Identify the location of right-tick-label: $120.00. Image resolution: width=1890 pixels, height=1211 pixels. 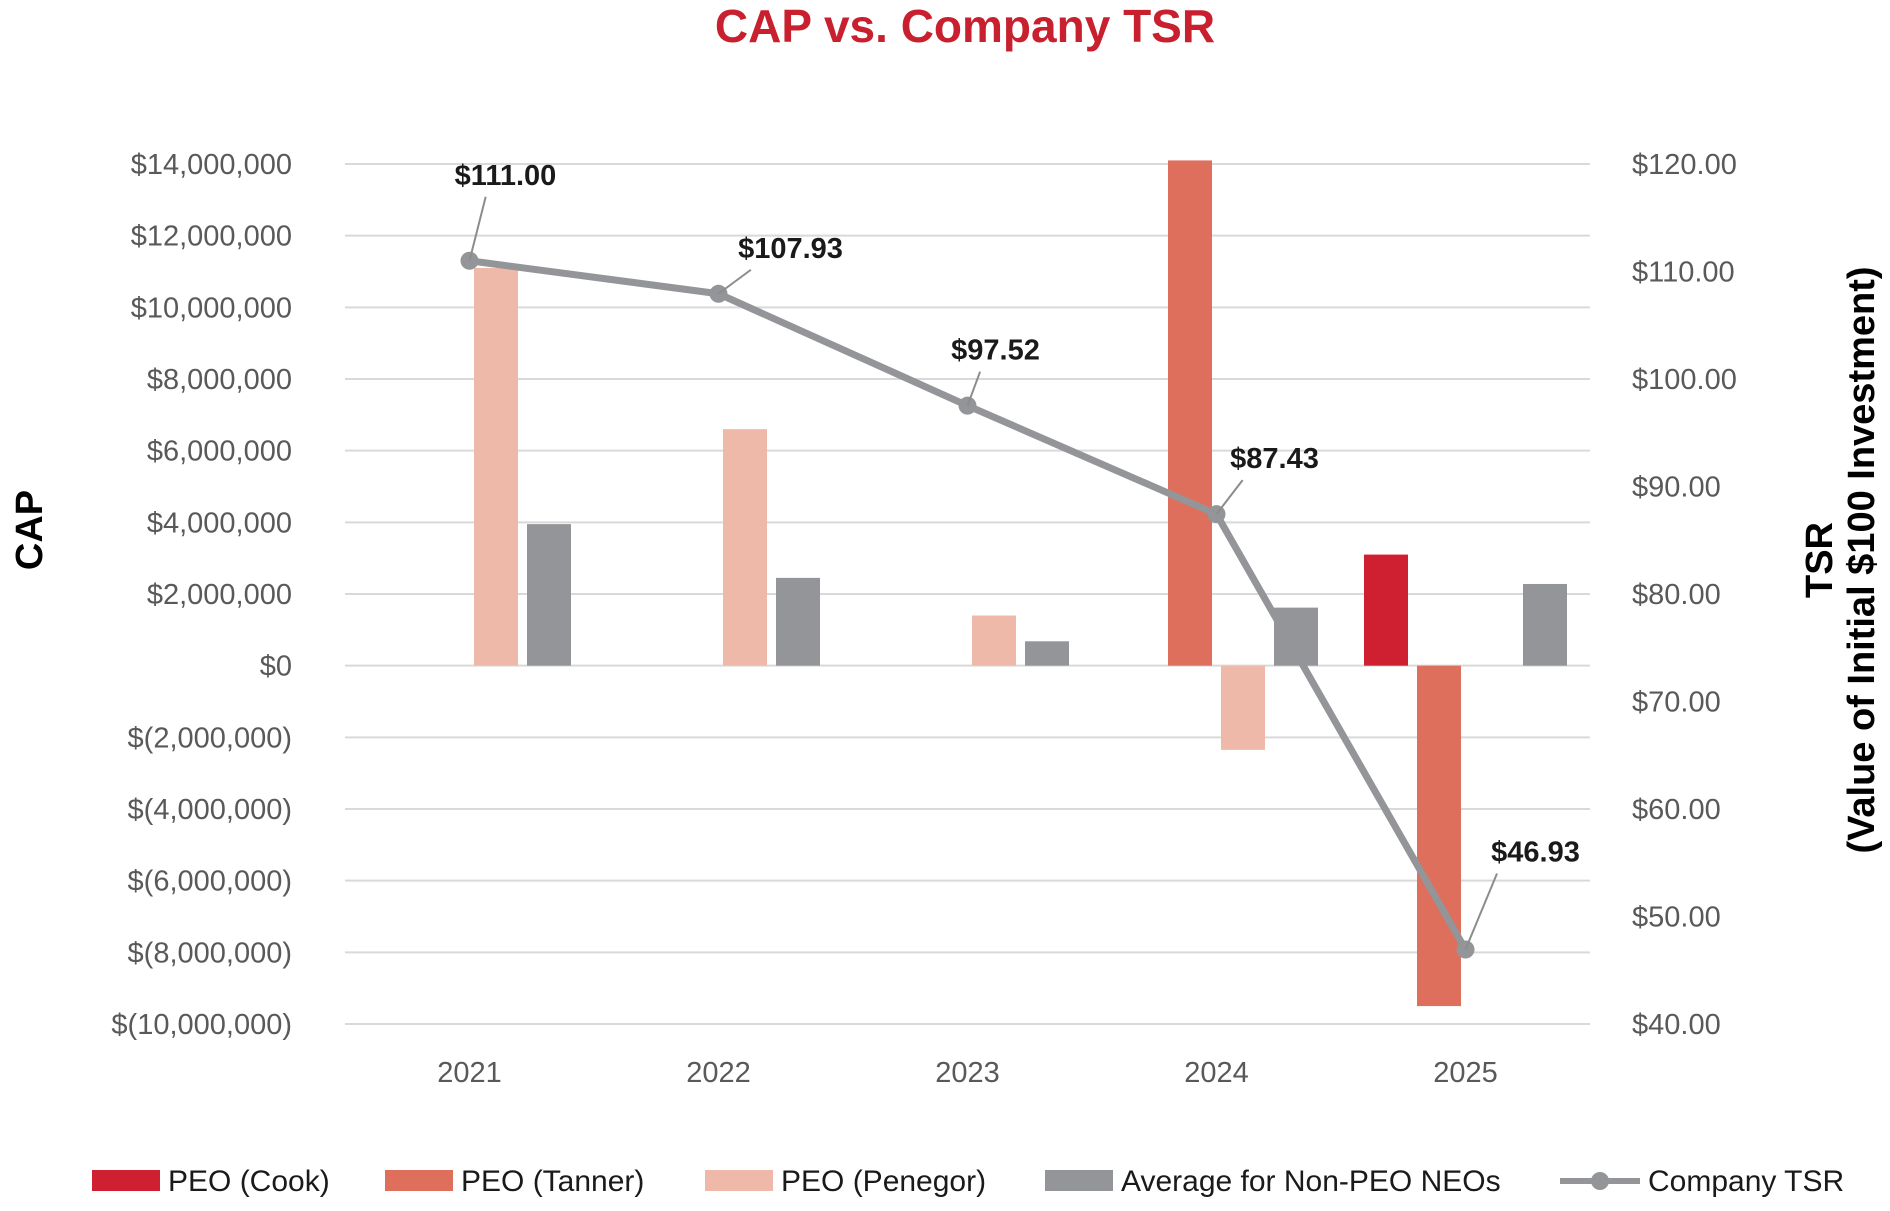
(1684, 165).